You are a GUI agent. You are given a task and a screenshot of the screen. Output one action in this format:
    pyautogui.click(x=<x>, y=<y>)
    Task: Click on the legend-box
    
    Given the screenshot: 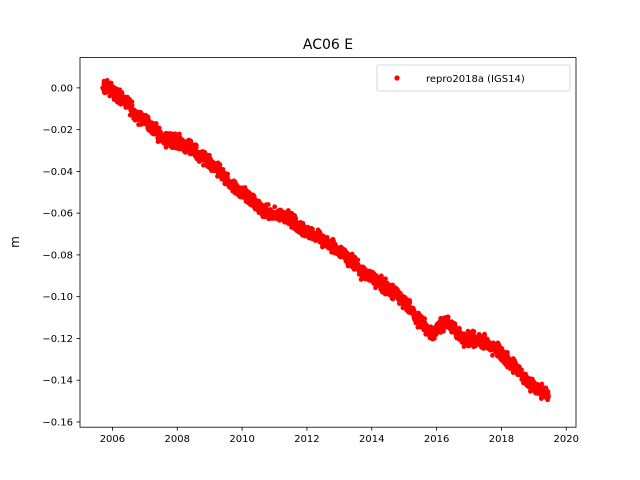 What is the action you would take?
    pyautogui.click(x=473, y=78)
    